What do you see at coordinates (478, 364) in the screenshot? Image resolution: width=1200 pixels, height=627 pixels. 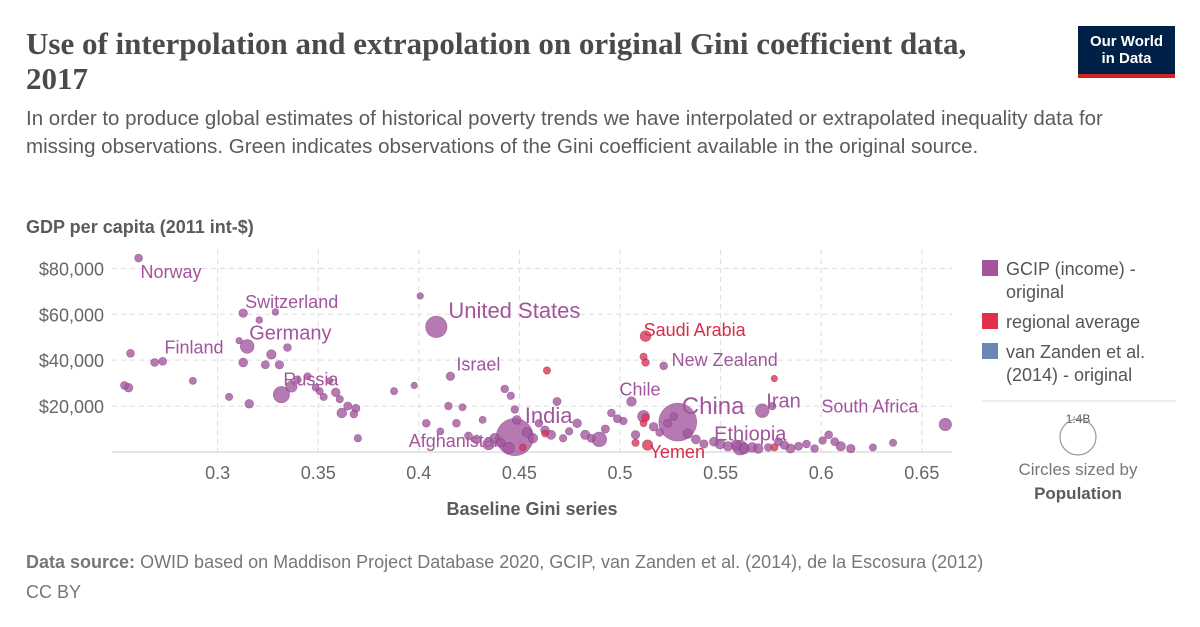 I see `point-label-israel: Israel` at bounding box center [478, 364].